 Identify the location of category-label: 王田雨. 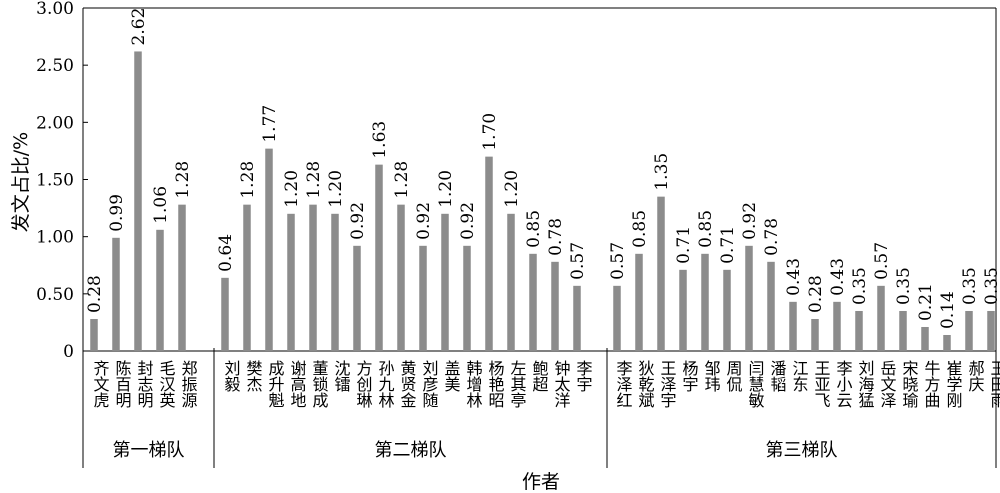
(994, 384).